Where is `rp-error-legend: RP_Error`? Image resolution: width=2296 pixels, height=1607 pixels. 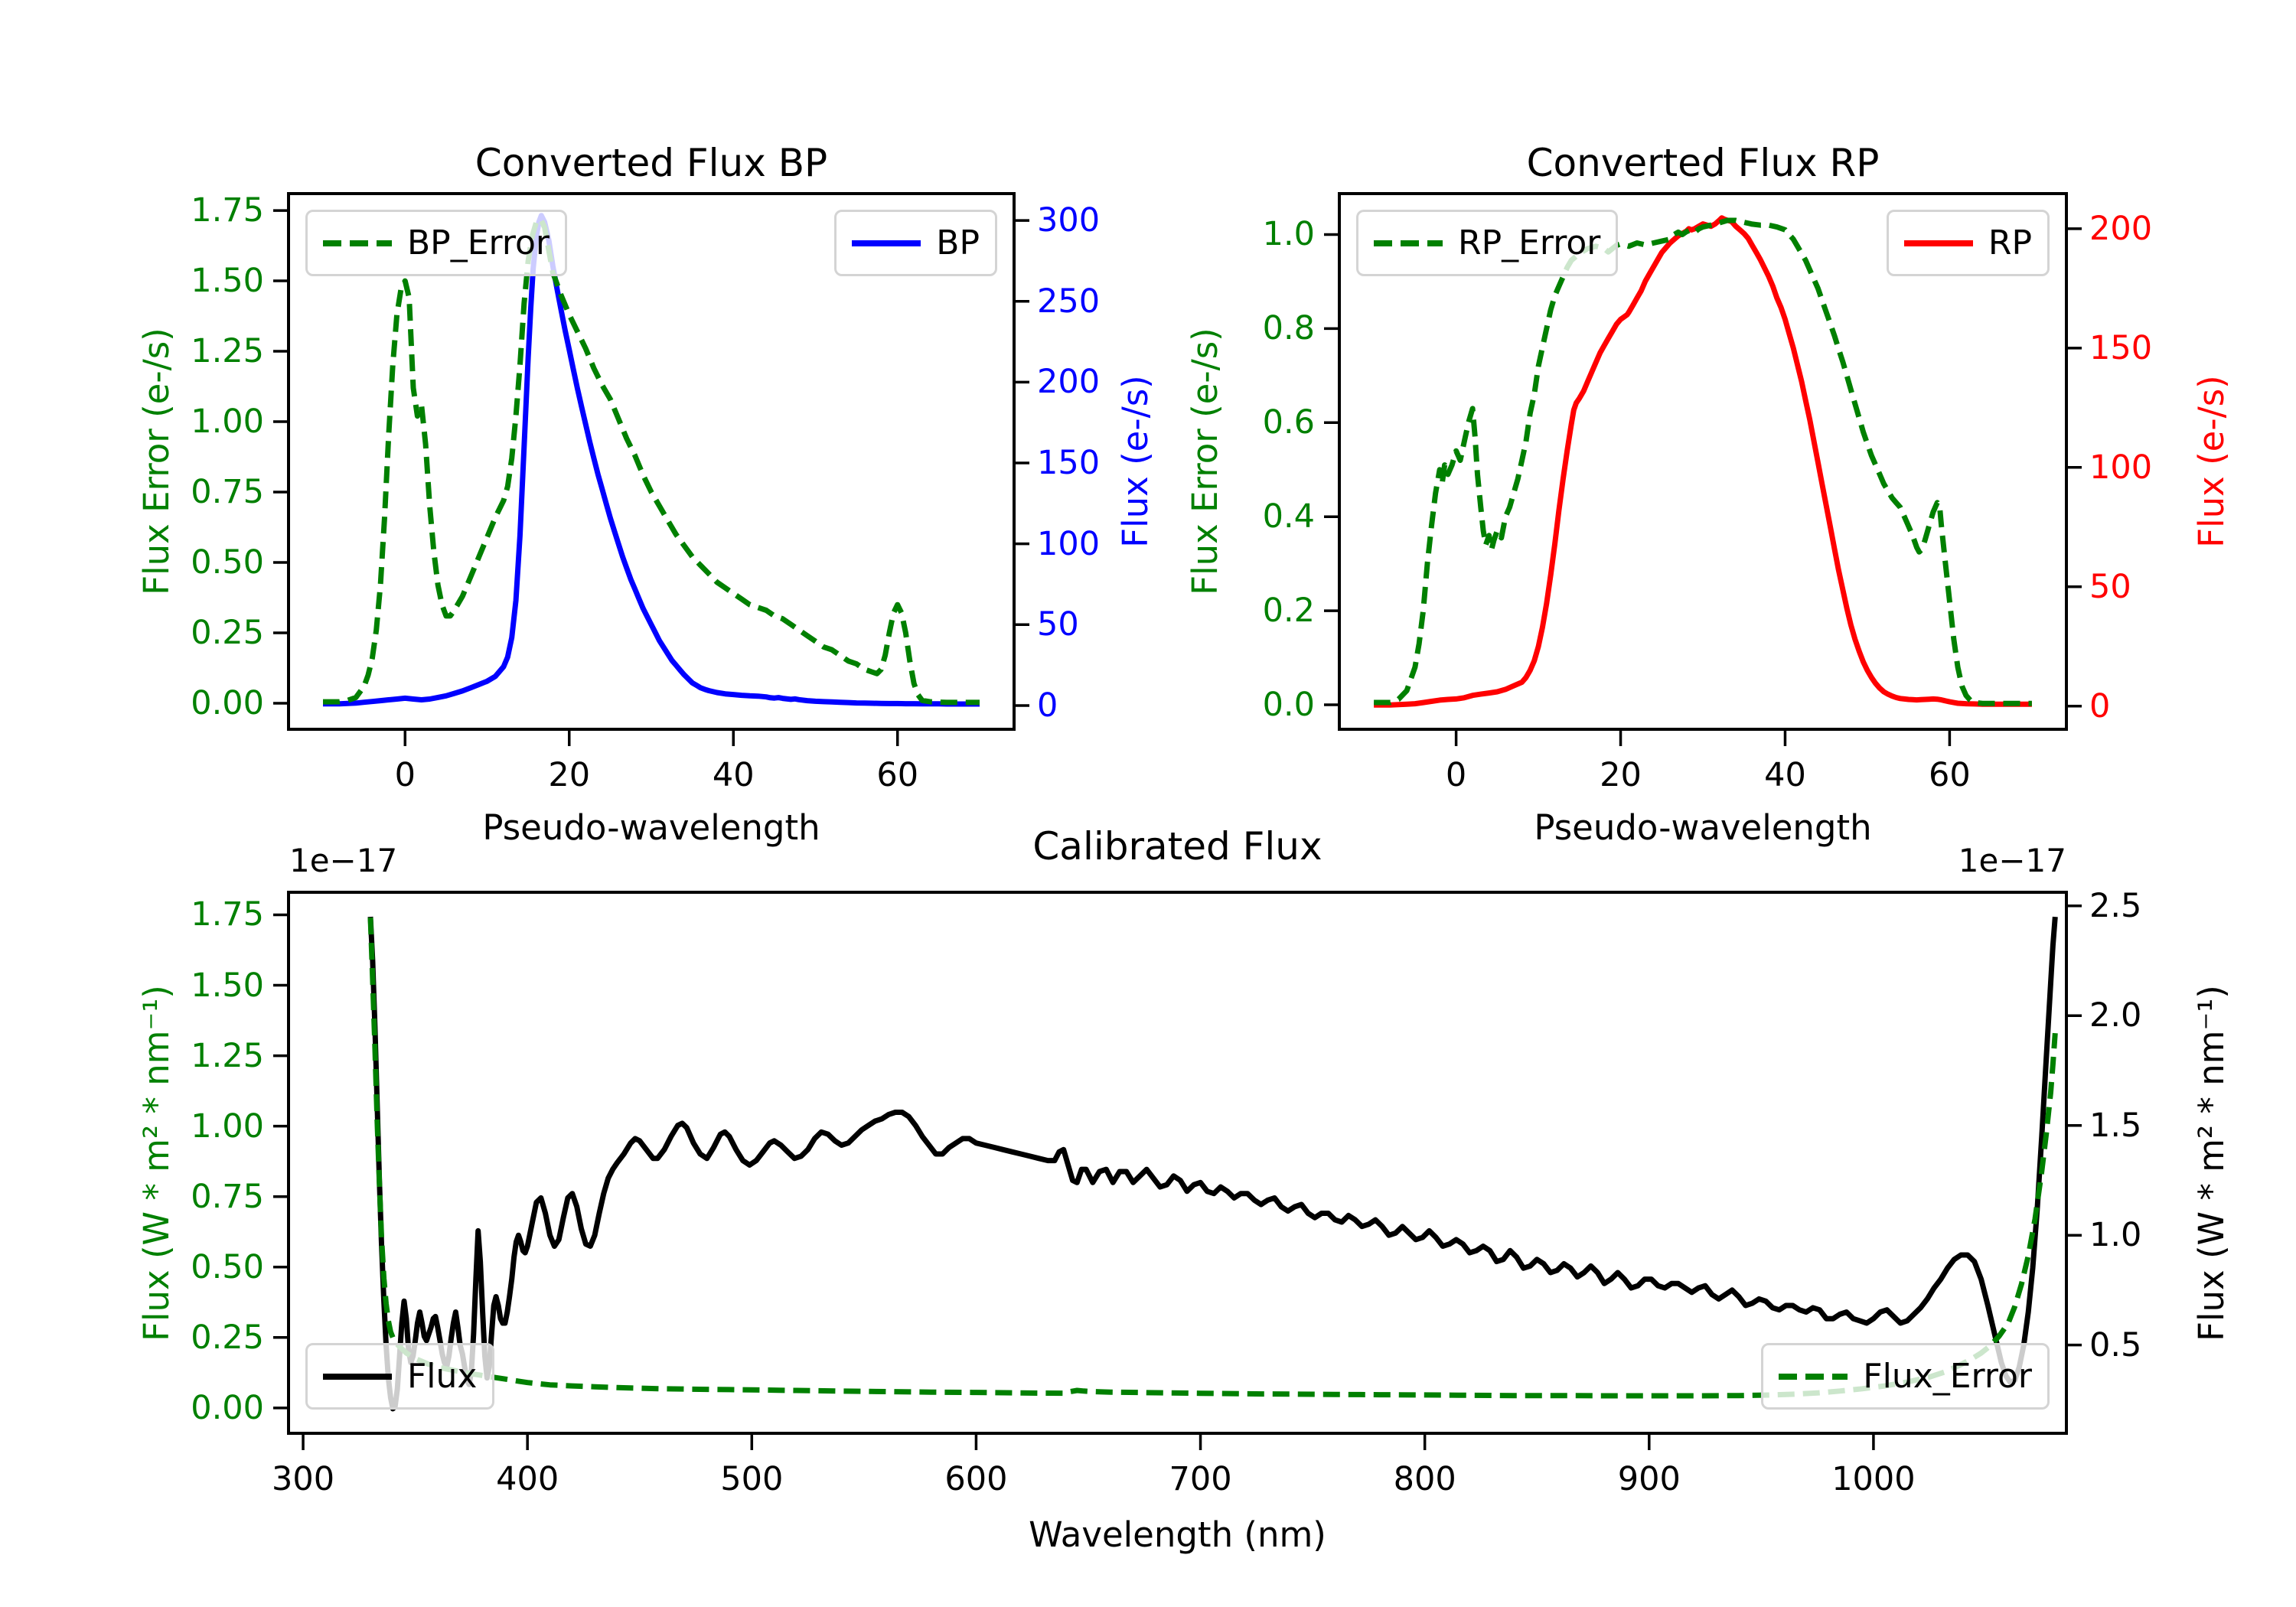 rp-error-legend: RP_Error is located at coordinates (1487, 243).